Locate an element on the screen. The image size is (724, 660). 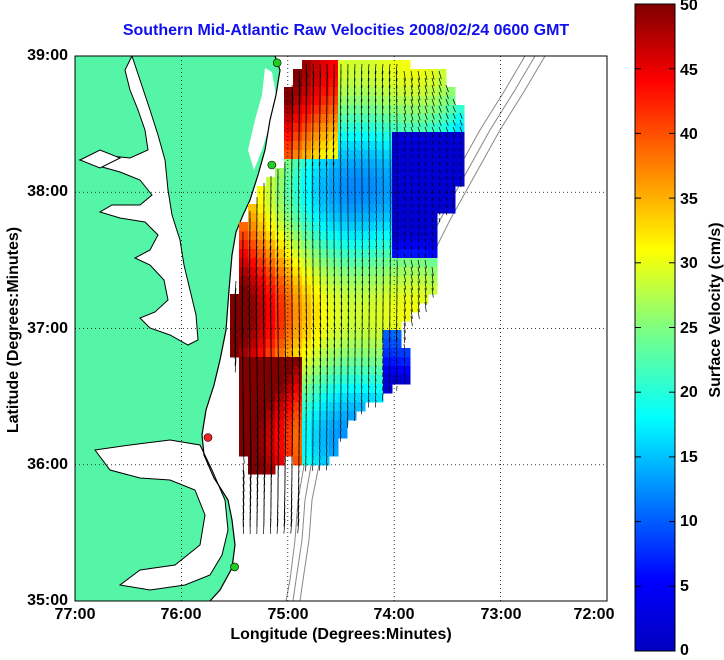
x-tick-label: 72:00 is located at coordinates (594, 615).